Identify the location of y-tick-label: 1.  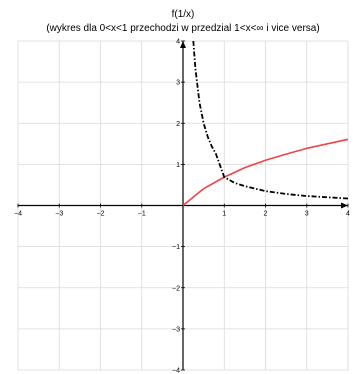
(178, 165).